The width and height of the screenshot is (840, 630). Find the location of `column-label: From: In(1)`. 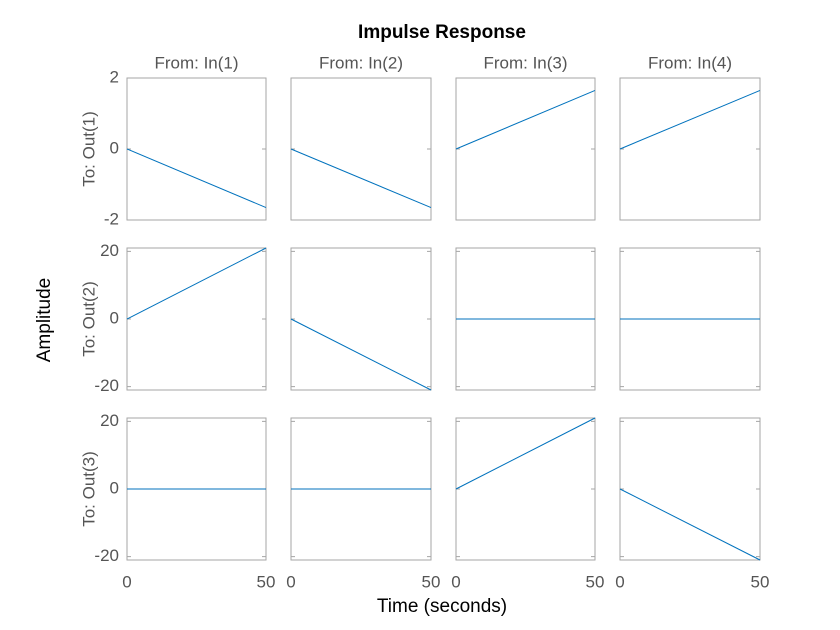

column-label: From: In(1) is located at coordinates (196, 62).